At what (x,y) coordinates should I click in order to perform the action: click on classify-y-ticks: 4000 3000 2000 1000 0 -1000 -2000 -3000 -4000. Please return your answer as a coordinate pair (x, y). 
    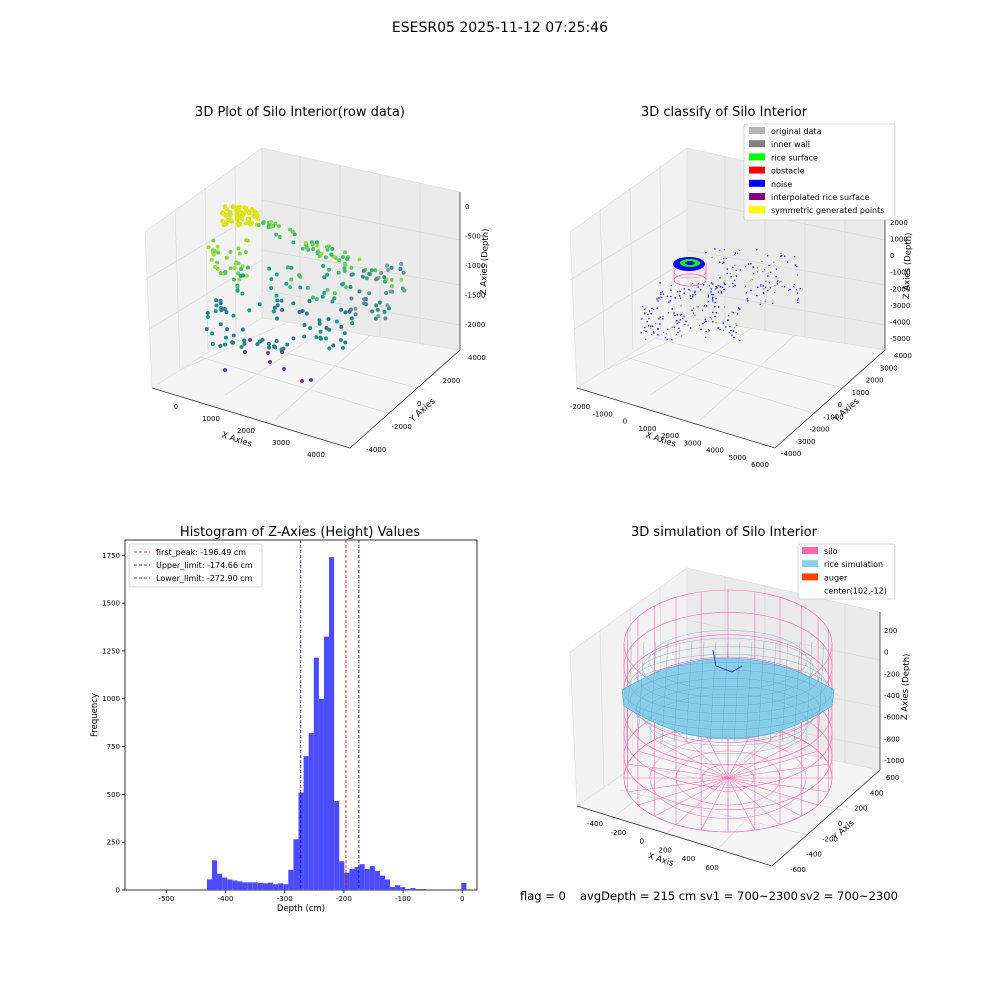
    Looking at the image, I should click on (846, 405).